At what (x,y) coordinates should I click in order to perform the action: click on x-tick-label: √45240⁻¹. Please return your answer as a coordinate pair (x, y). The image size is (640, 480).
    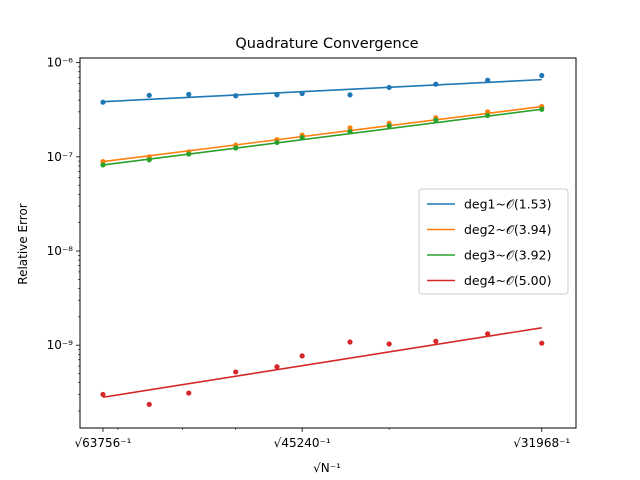
    Looking at the image, I should click on (302, 443).